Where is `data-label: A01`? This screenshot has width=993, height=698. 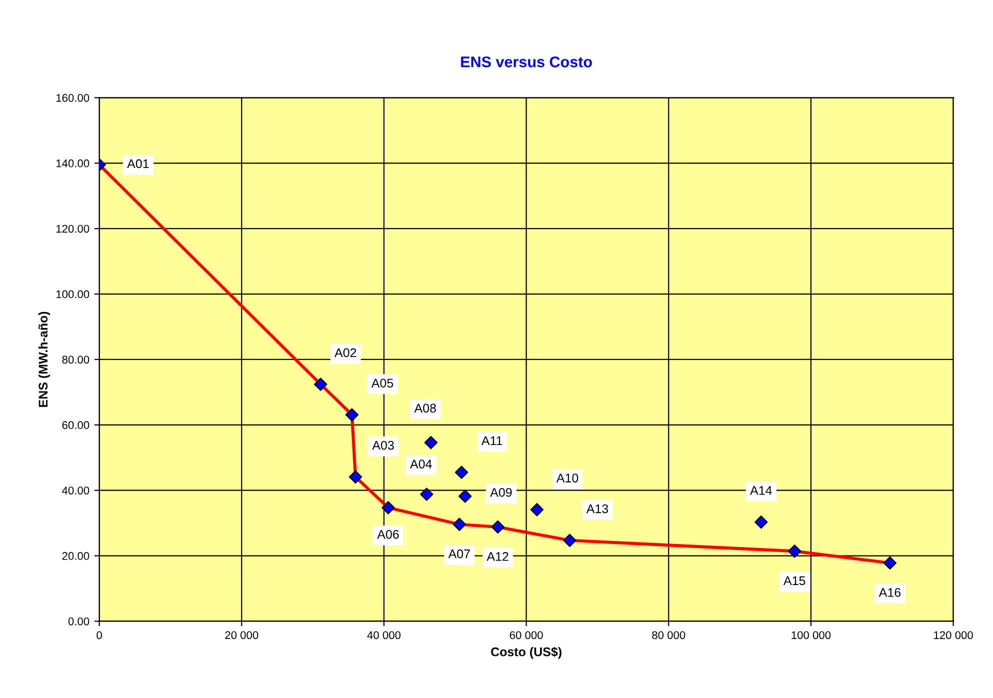 data-label: A01 is located at coordinates (138, 163).